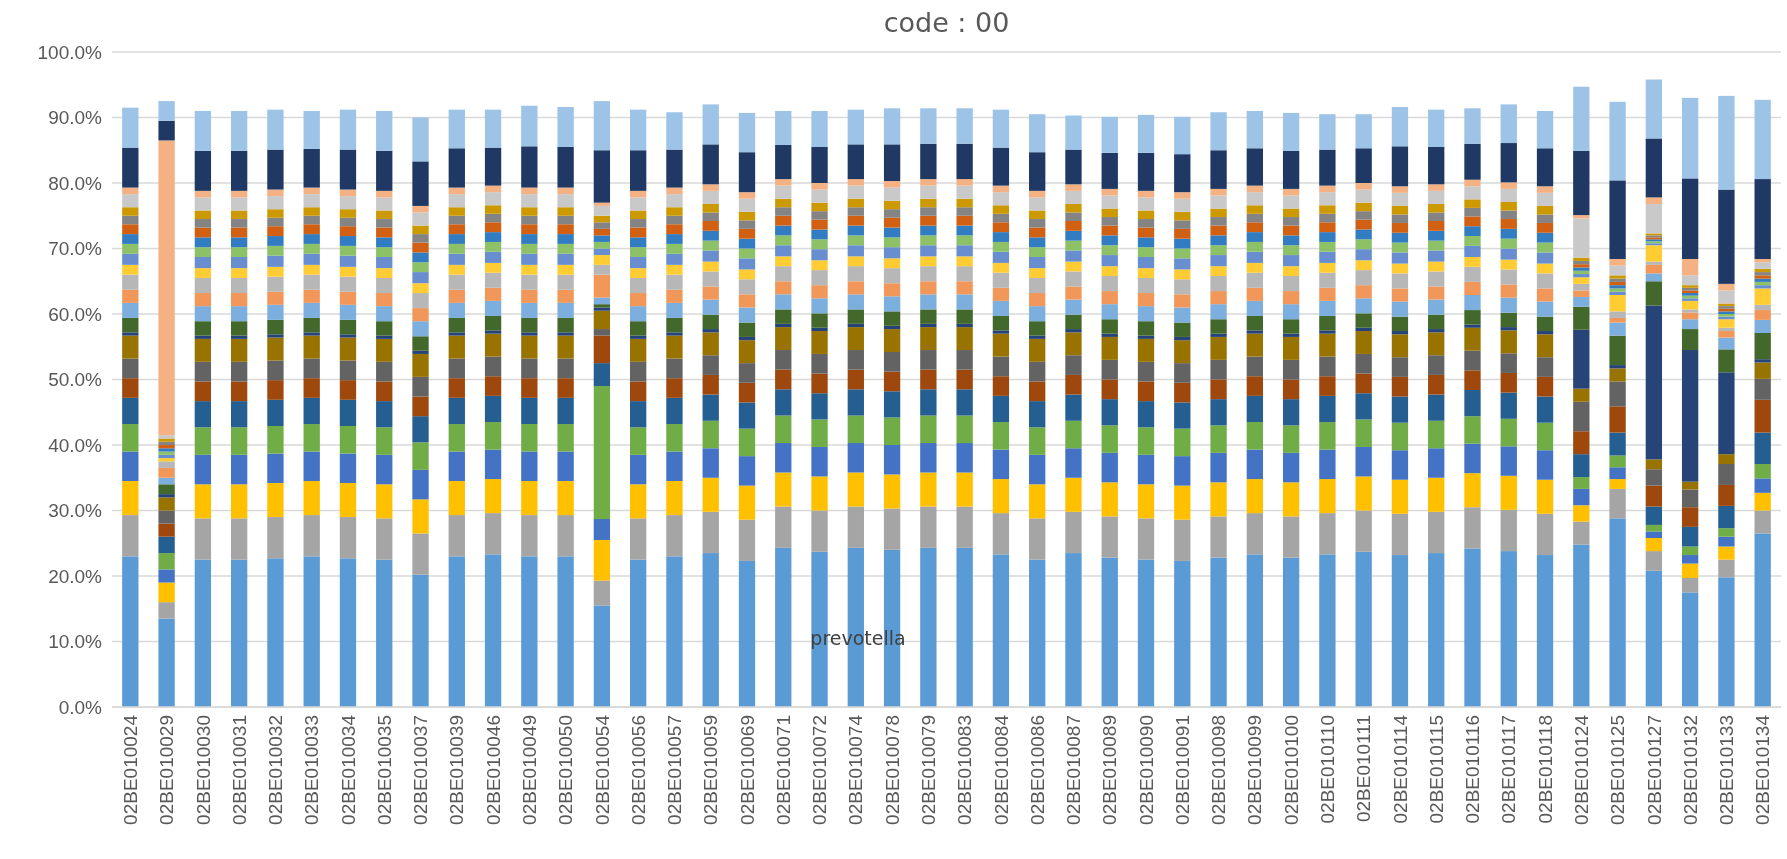 This screenshot has width=1787, height=859. I want to click on x-tick-label: 02BE010115, so click(1436, 769).